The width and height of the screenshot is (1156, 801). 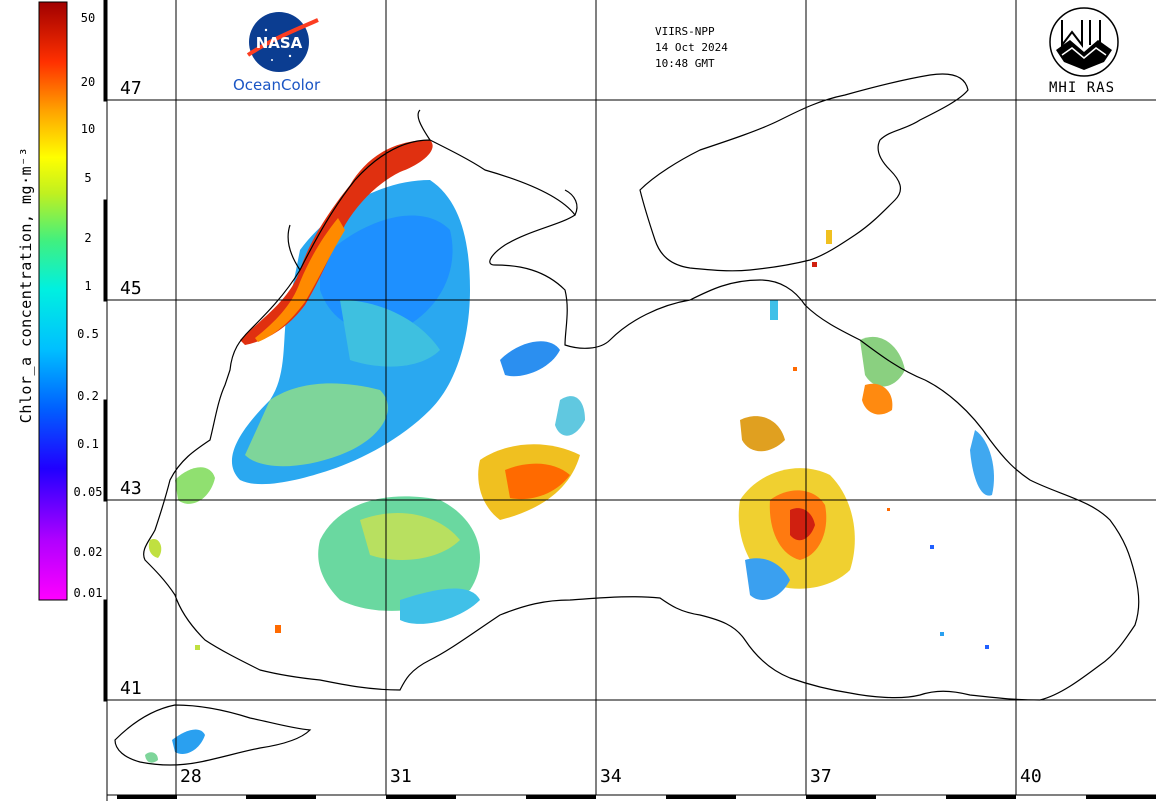 I want to click on mhi-logo-icon, so click(x=1084, y=42).